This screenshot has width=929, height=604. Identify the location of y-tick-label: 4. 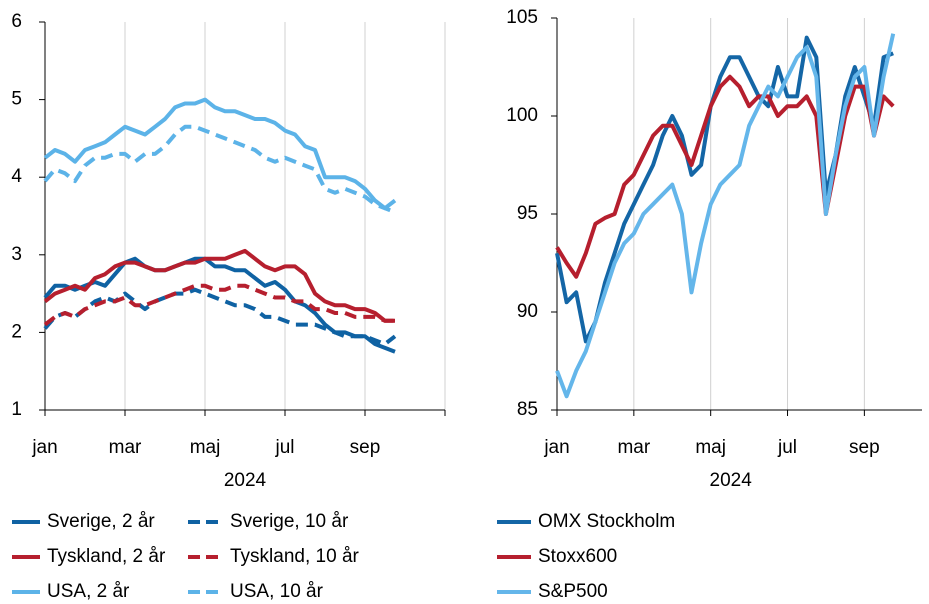
(16, 176).